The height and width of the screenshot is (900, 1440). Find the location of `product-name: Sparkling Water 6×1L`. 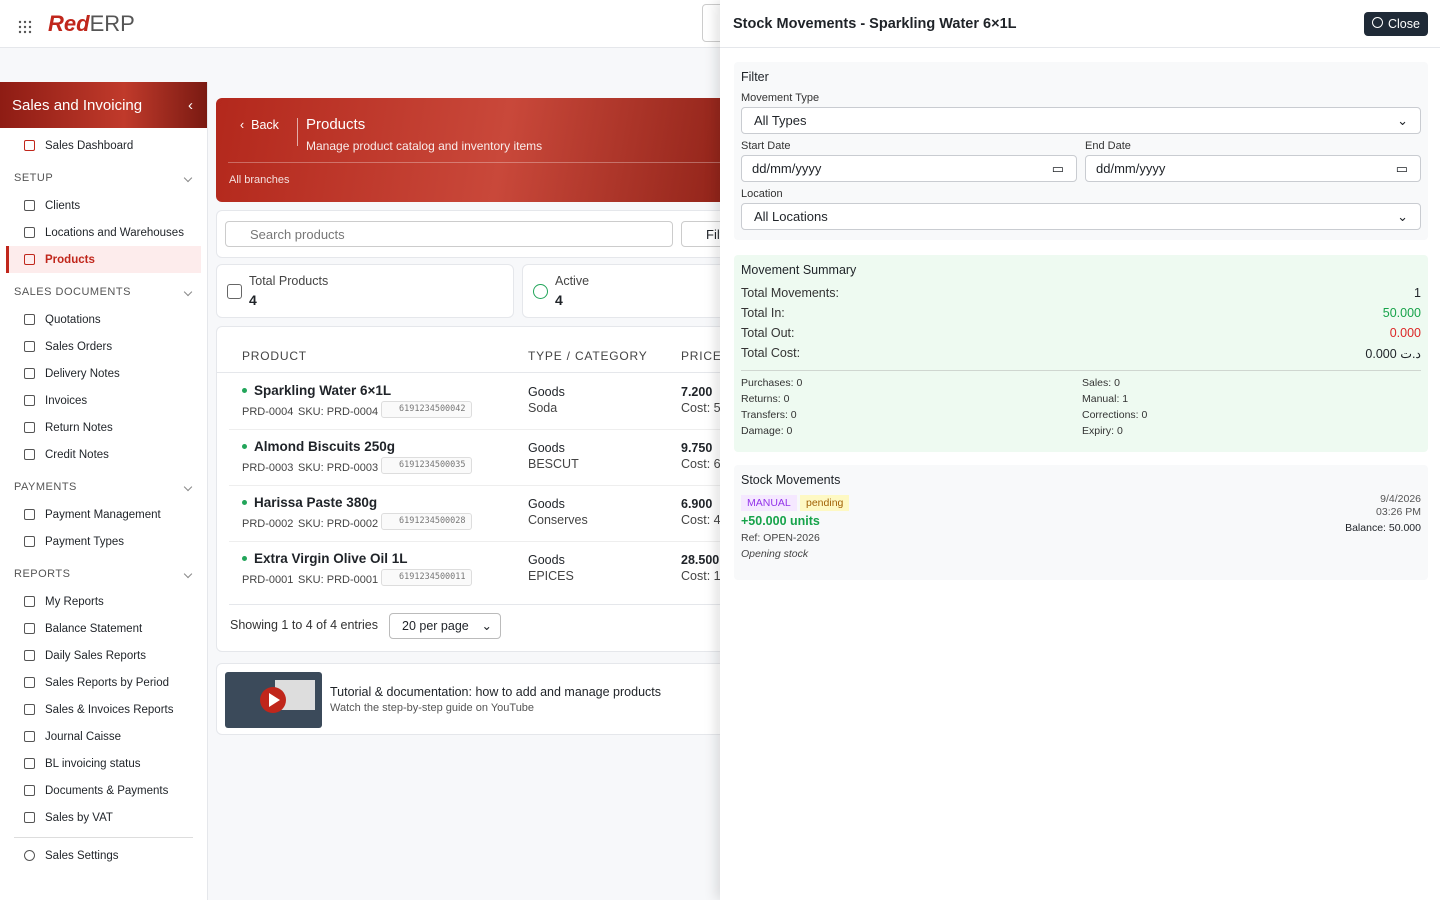

product-name: Sparkling Water 6×1L is located at coordinates (323, 390).